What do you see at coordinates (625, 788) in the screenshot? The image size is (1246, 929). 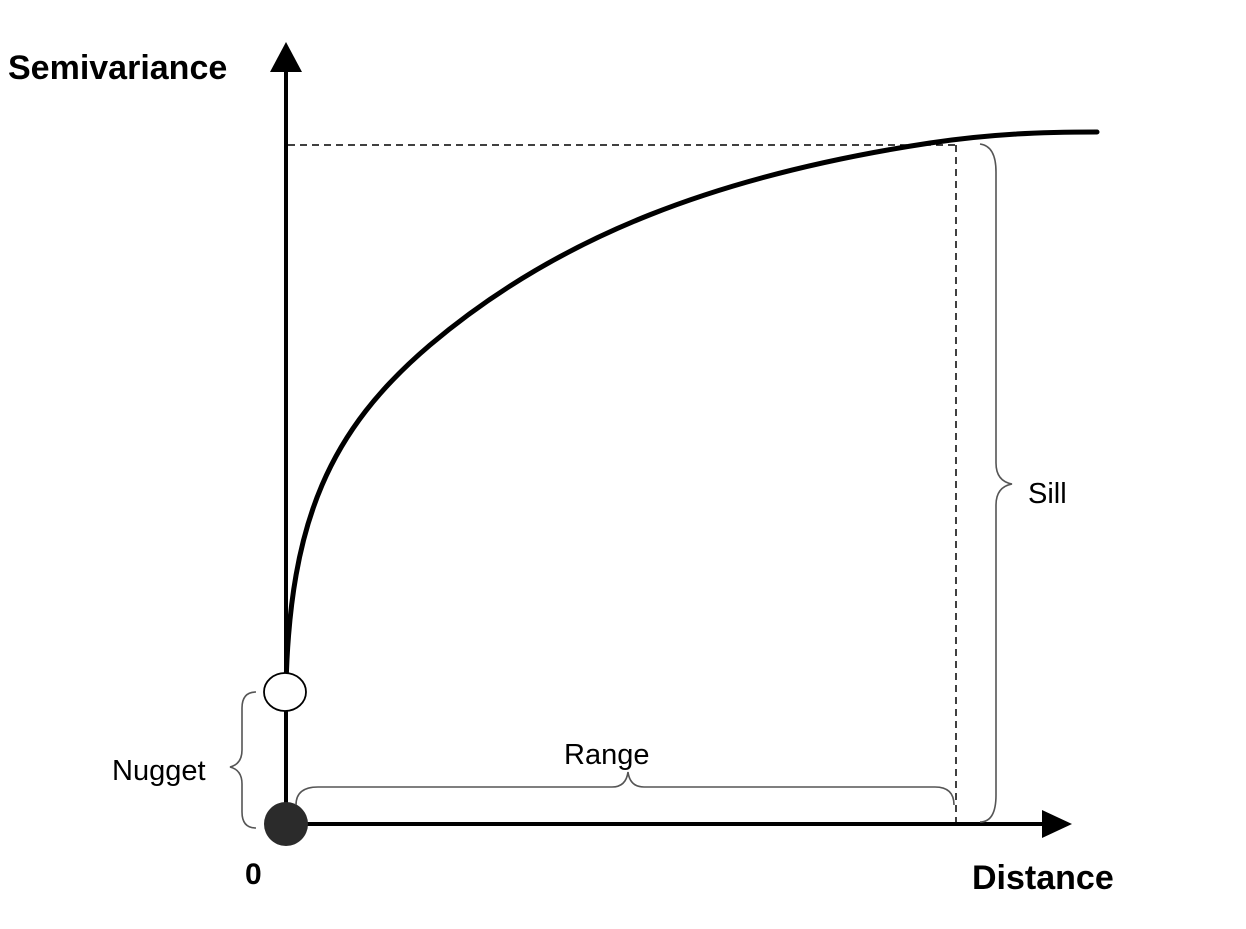 I see `range-brace` at bounding box center [625, 788].